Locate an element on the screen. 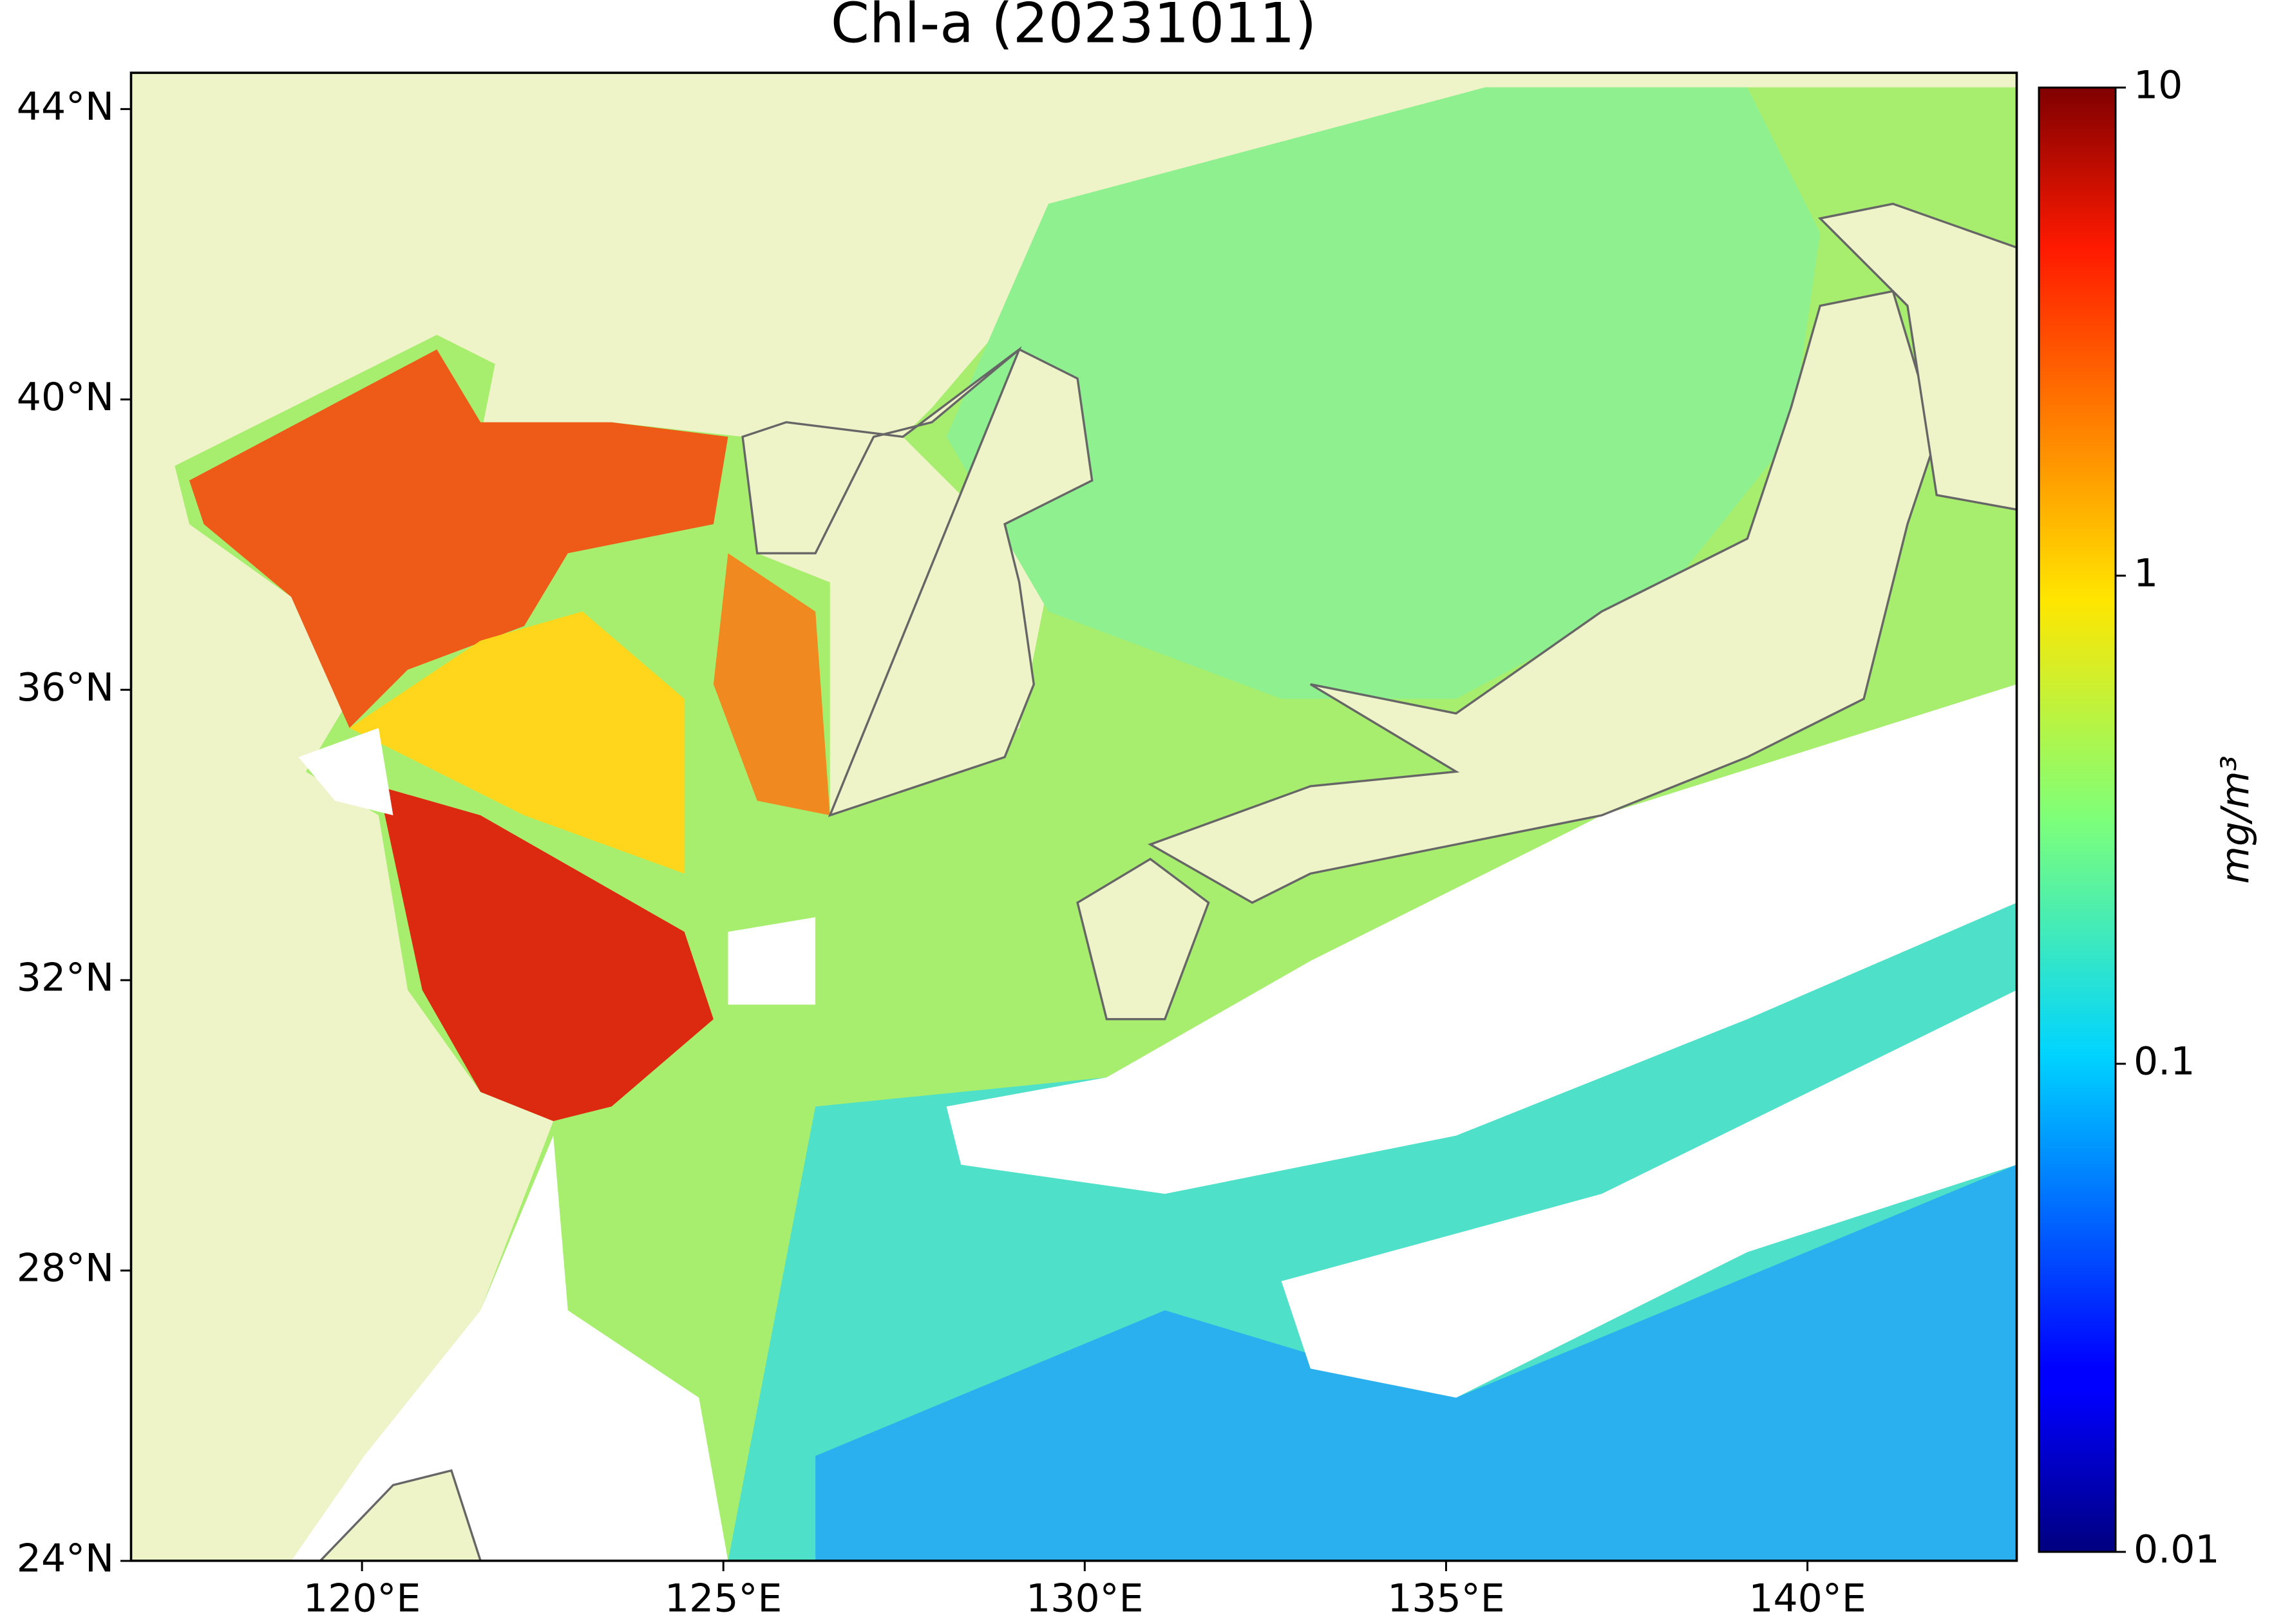  y-tick-label: 44°N is located at coordinates (65, 107).